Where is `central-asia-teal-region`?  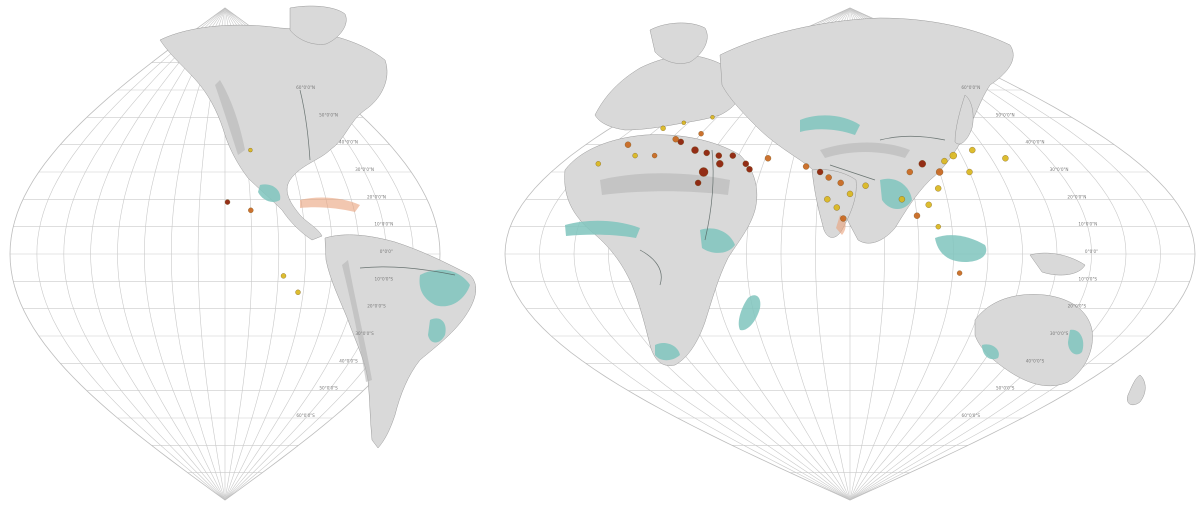 central-asia-teal-region is located at coordinates (830, 125).